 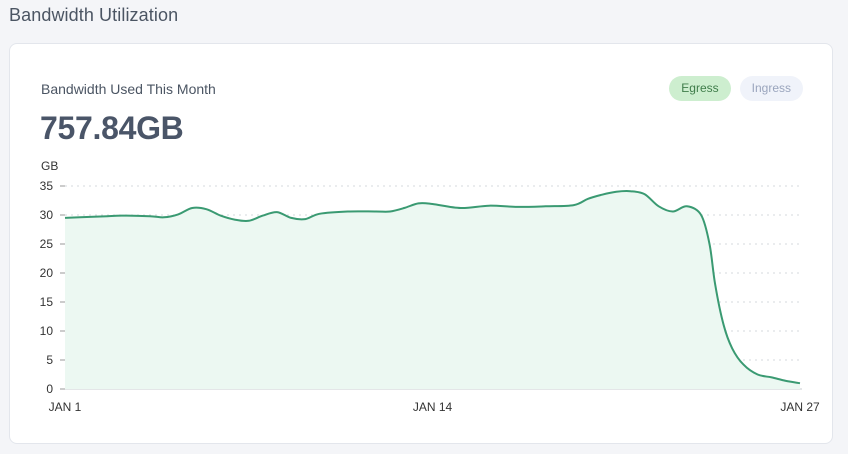 What do you see at coordinates (736, 88) in the screenshot?
I see `traffic-toggle-group: Egress Ingress` at bounding box center [736, 88].